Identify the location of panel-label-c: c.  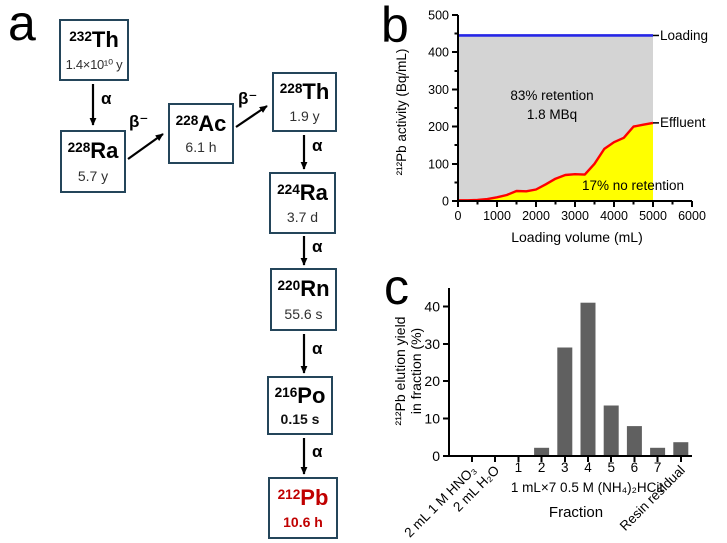
(396, 287).